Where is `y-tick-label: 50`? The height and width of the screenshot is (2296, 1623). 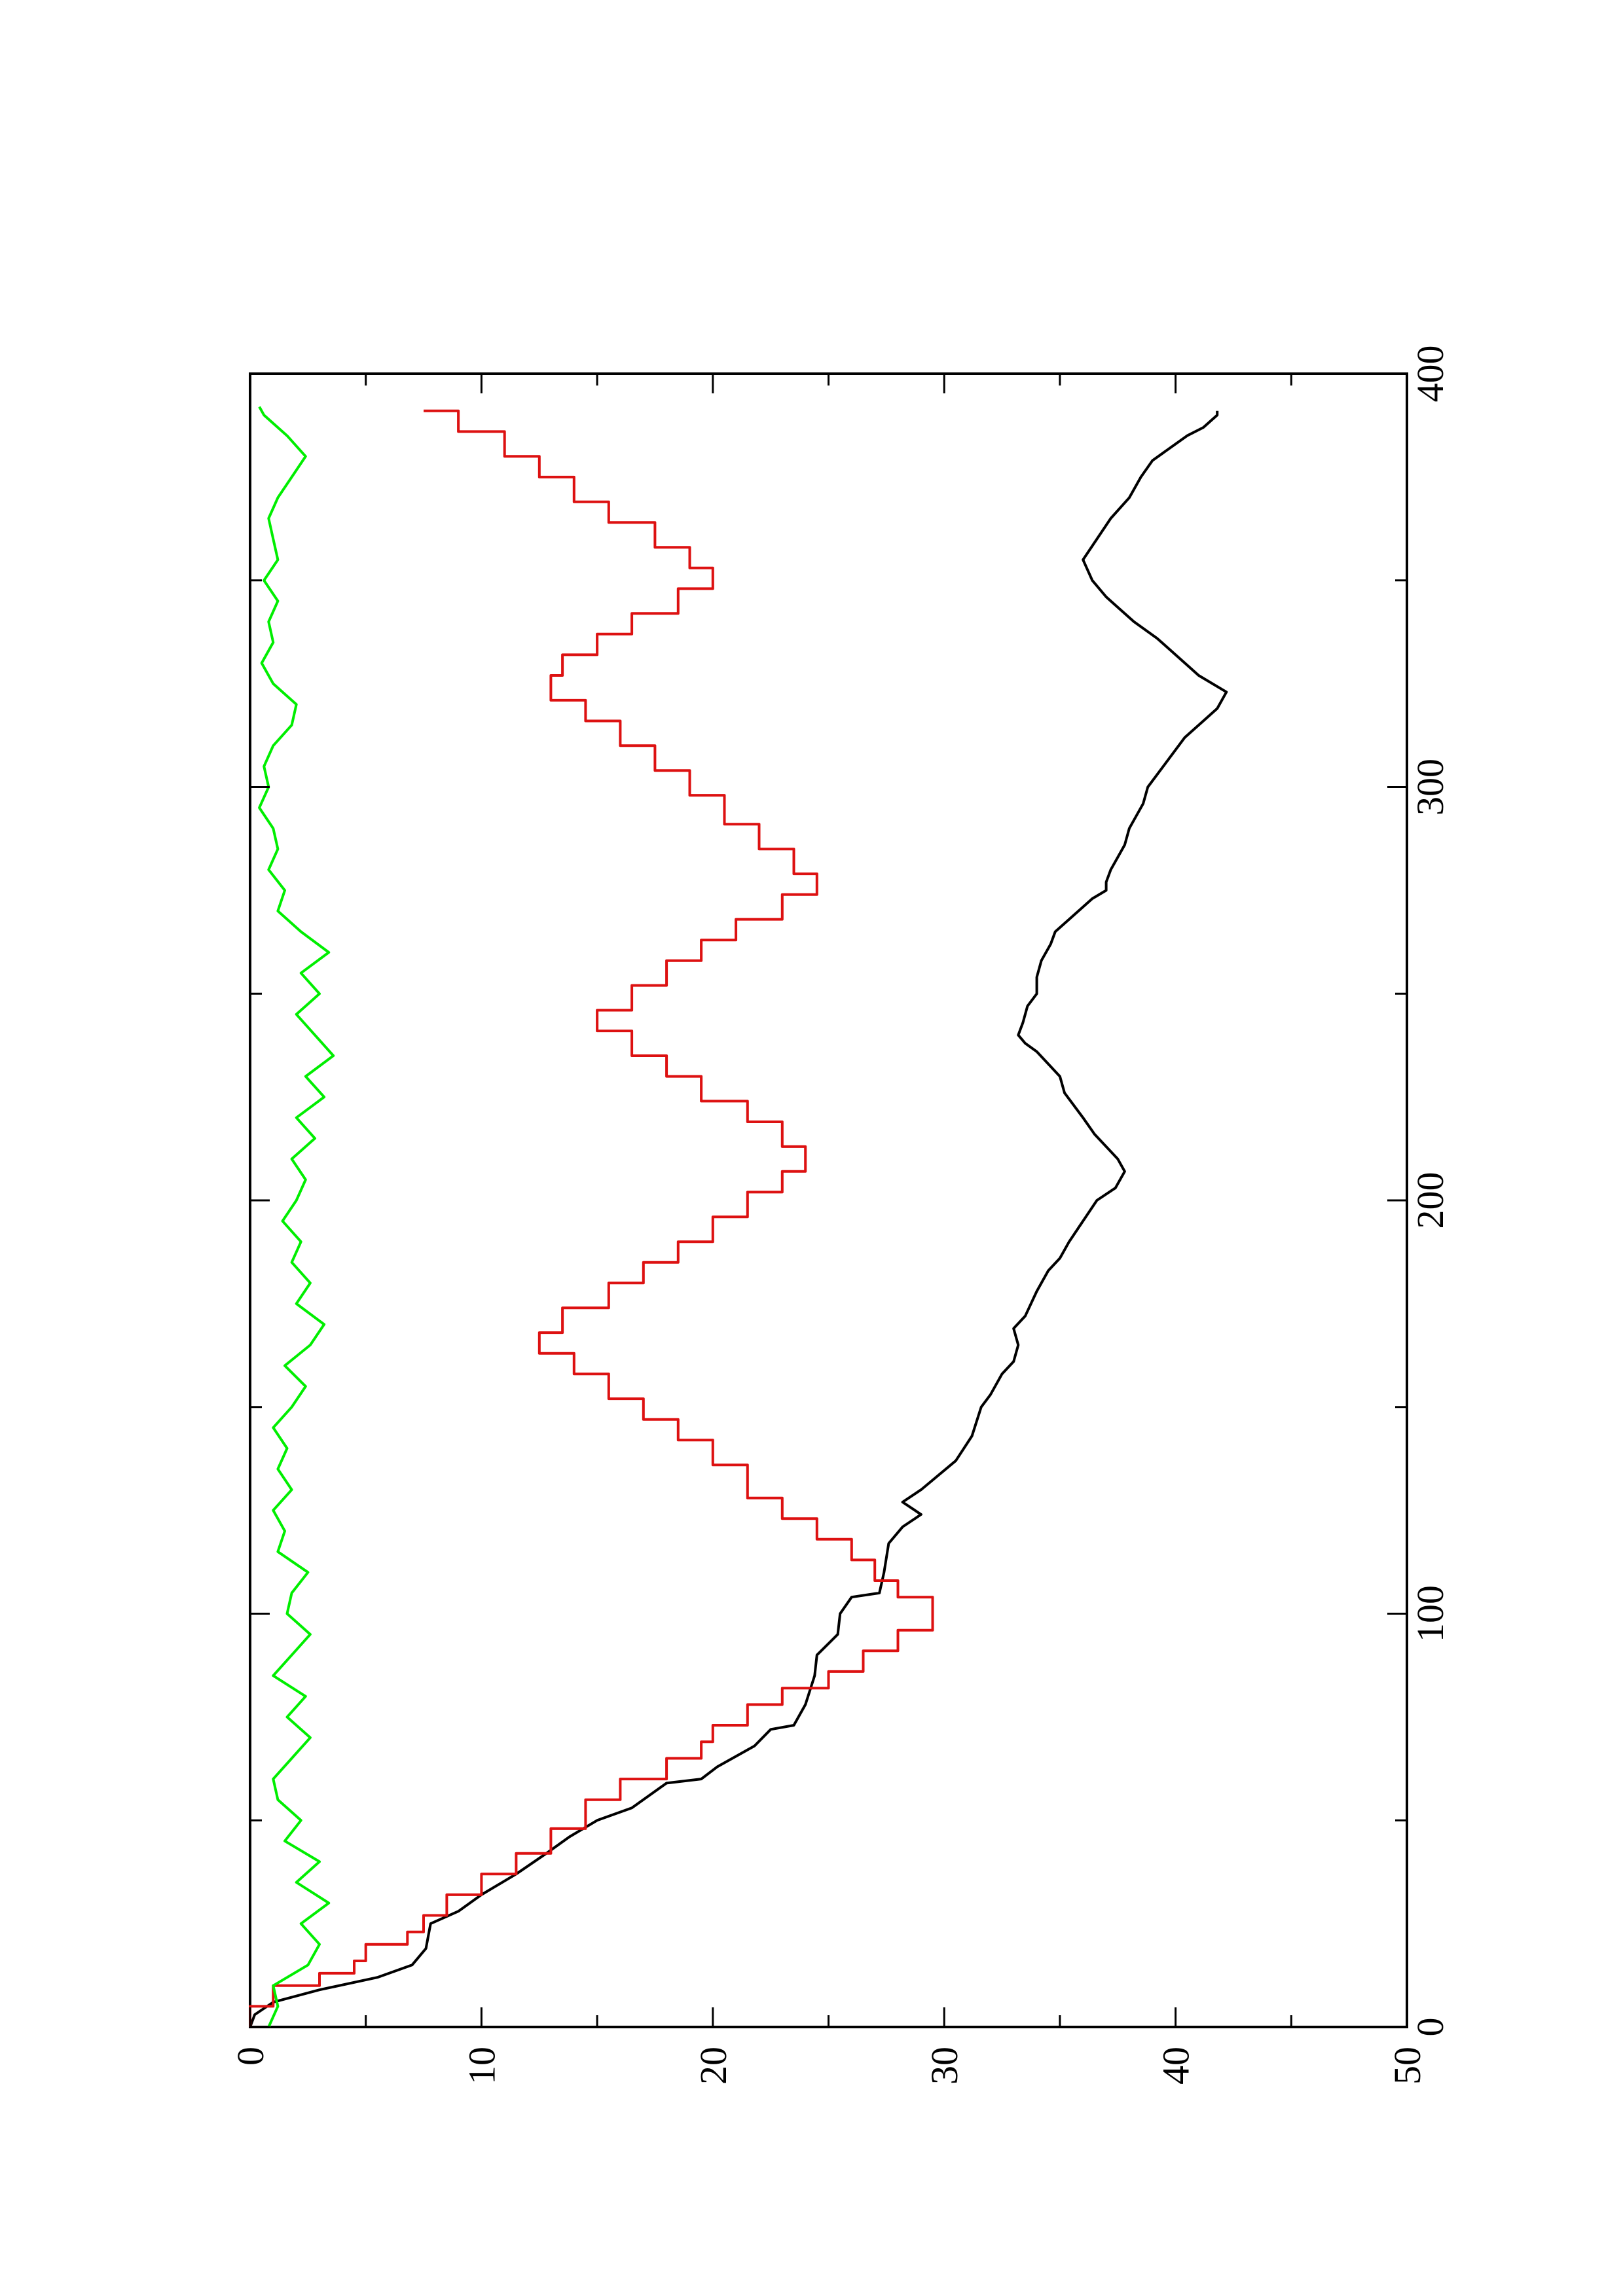
y-tick-label: 50 is located at coordinates (1407, 2066).